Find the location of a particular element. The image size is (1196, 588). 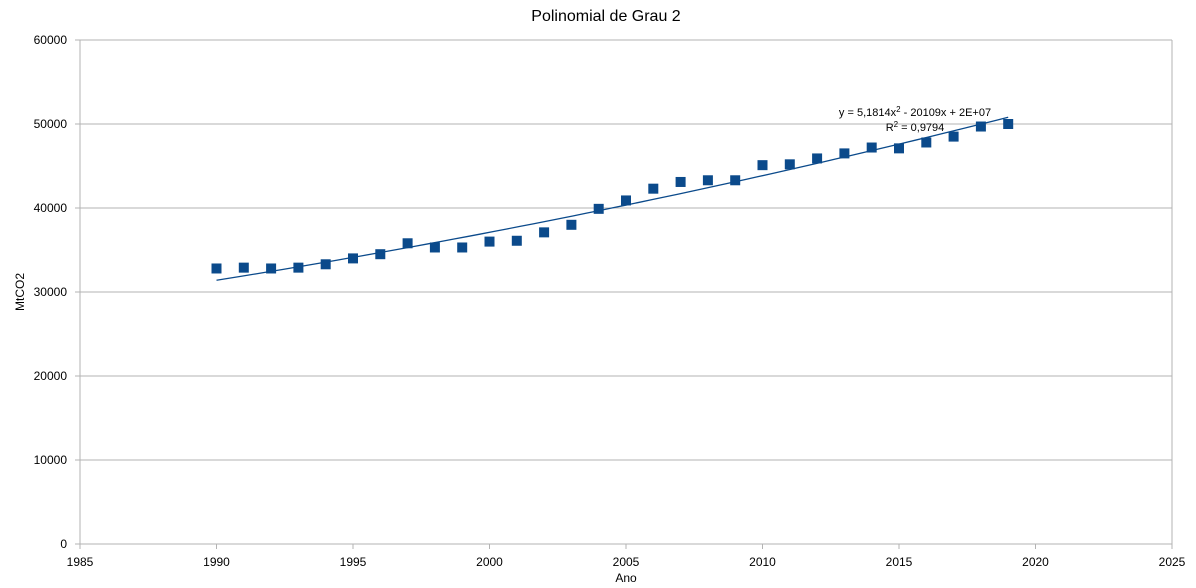

trendline-r-squared: R2 = 0,9794 is located at coordinates (915, 127).